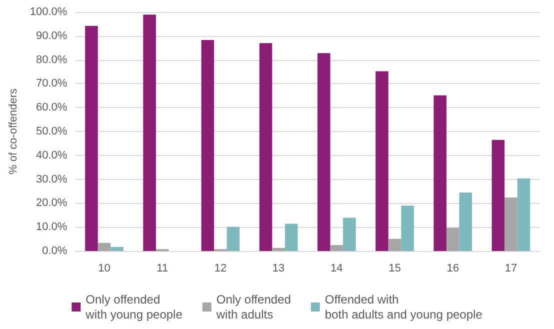 The height and width of the screenshot is (329, 554). I want to click on x-tick-label: 17, so click(511, 268).